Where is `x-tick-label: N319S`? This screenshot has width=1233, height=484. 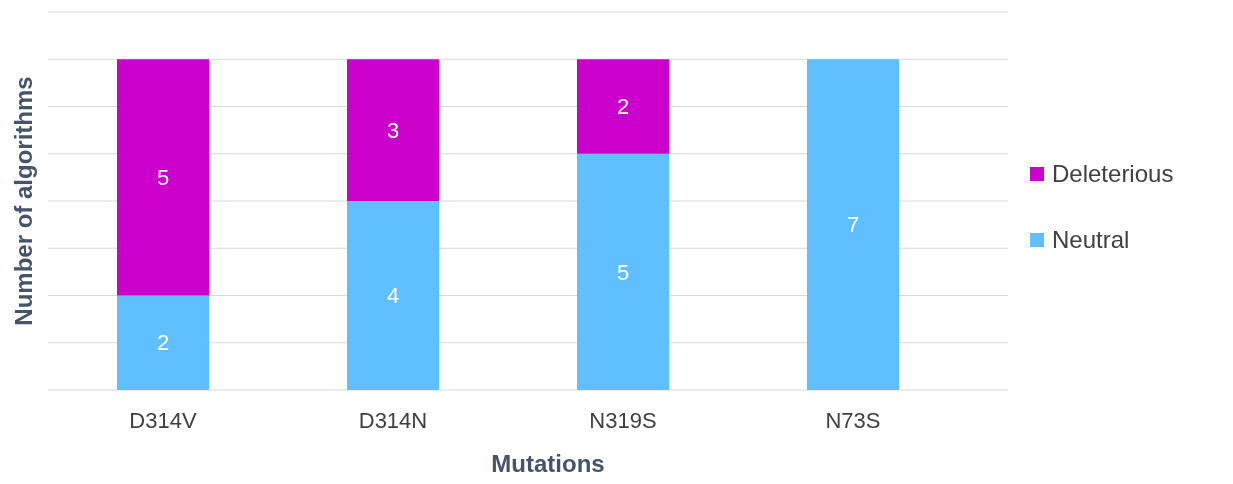 x-tick-label: N319S is located at coordinates (623, 420).